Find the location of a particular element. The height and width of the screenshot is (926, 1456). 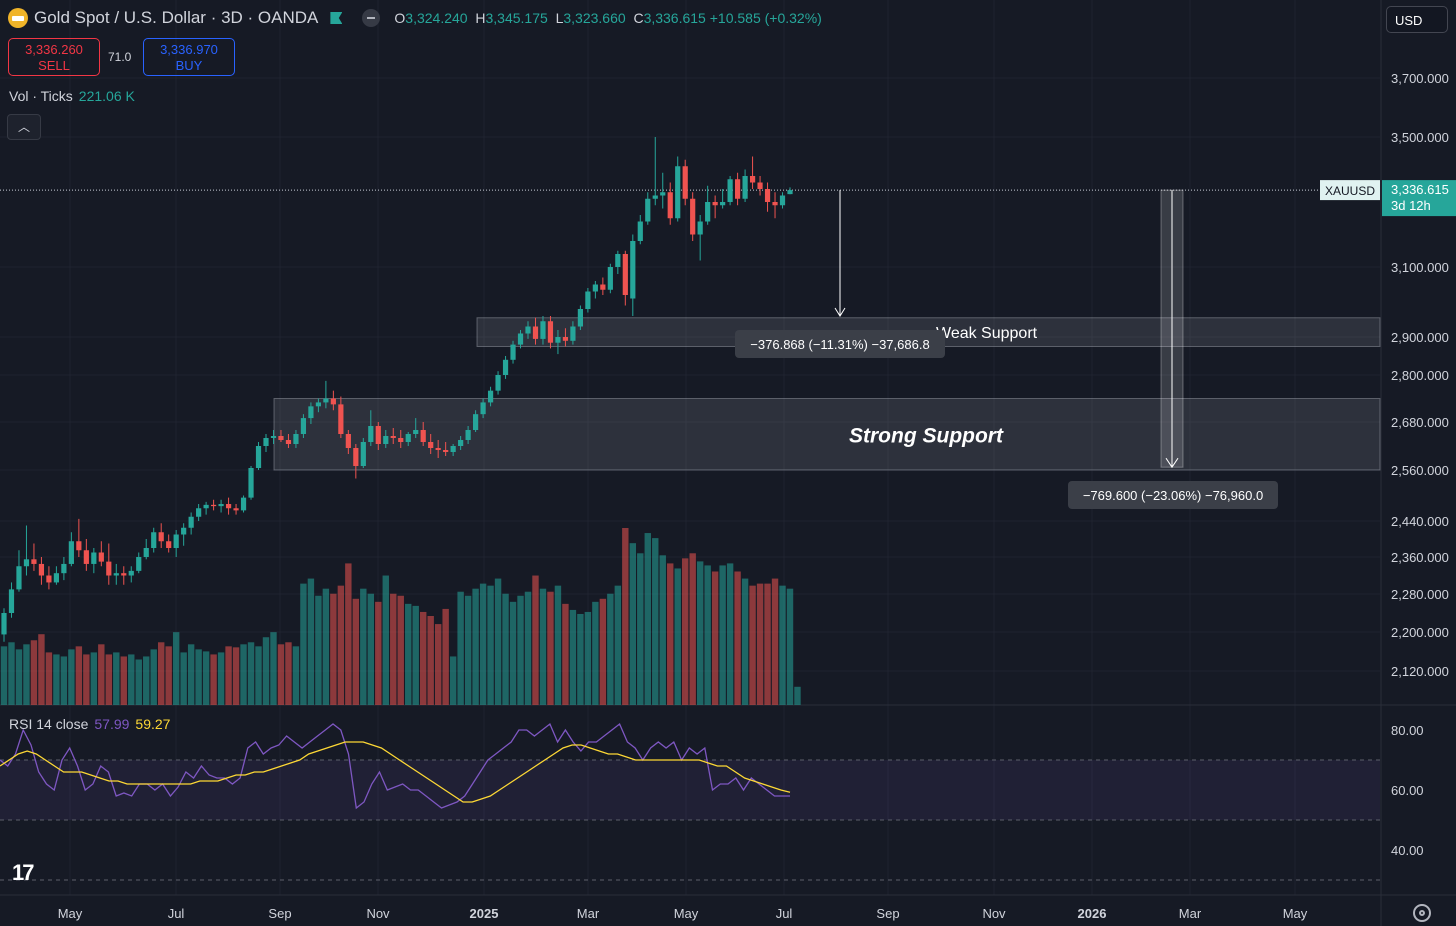

rsi-tick: 40.00 is located at coordinates (1407, 850).